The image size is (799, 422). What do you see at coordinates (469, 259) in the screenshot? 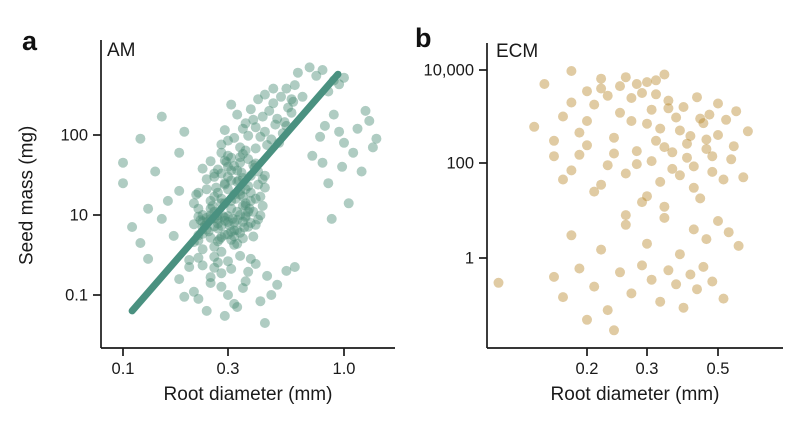
I see `y-tick-label: 1` at bounding box center [469, 259].